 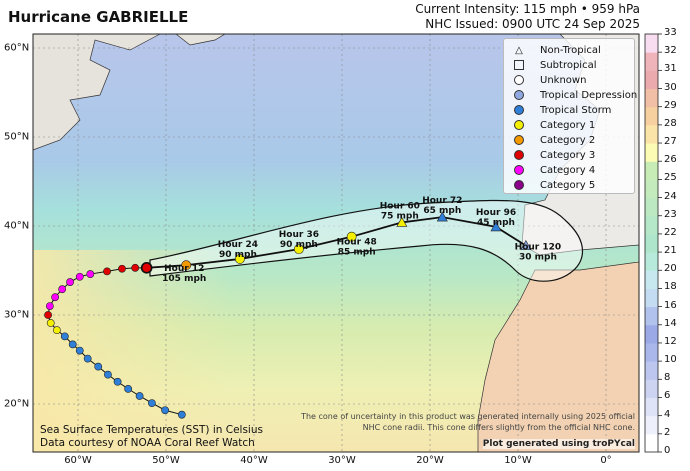 I want to click on forecast-wind-label: 45 mph, so click(x=496, y=223).